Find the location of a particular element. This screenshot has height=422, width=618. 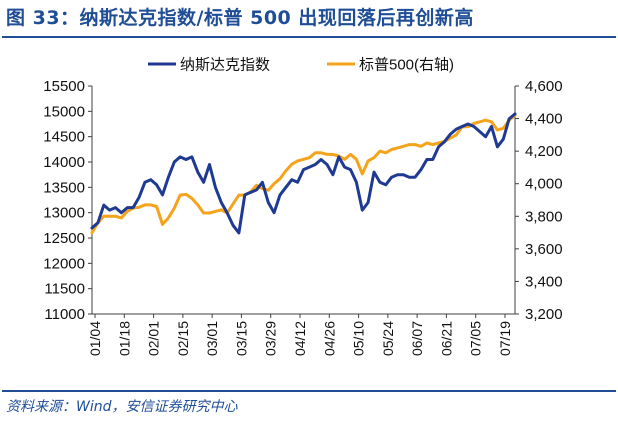

x-tick-label: 03/01 is located at coordinates (212, 338).